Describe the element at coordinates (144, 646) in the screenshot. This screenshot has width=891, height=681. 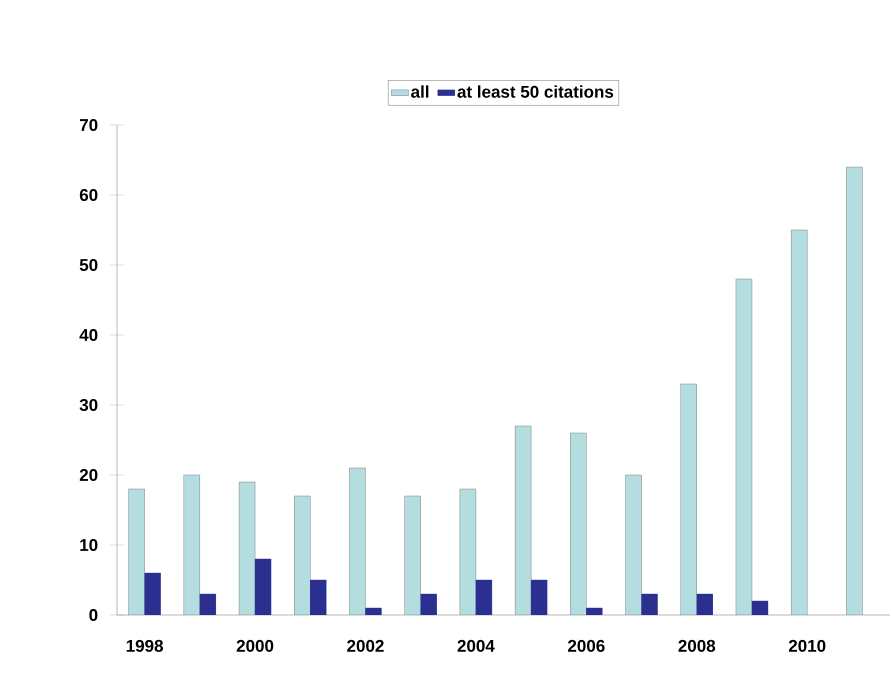
I see `x-tick-label: 1998` at that location.